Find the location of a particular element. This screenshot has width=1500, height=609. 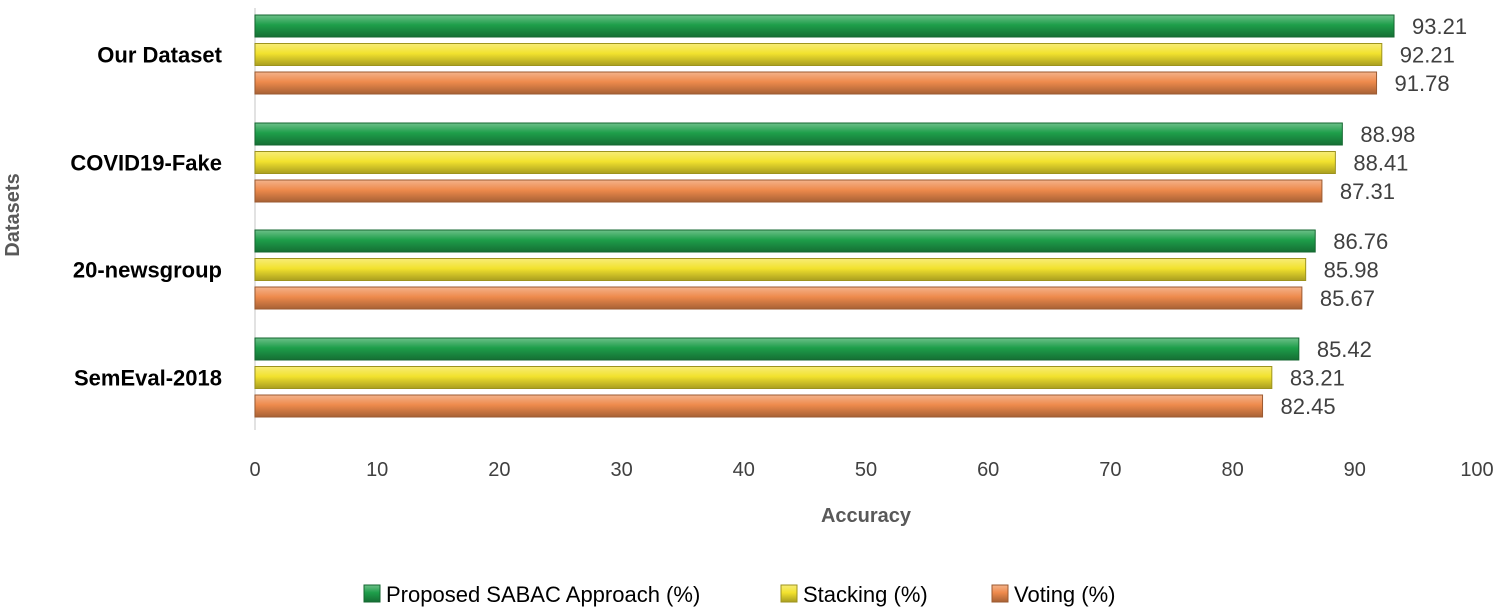

x-tick-label: 10 is located at coordinates (377, 470).